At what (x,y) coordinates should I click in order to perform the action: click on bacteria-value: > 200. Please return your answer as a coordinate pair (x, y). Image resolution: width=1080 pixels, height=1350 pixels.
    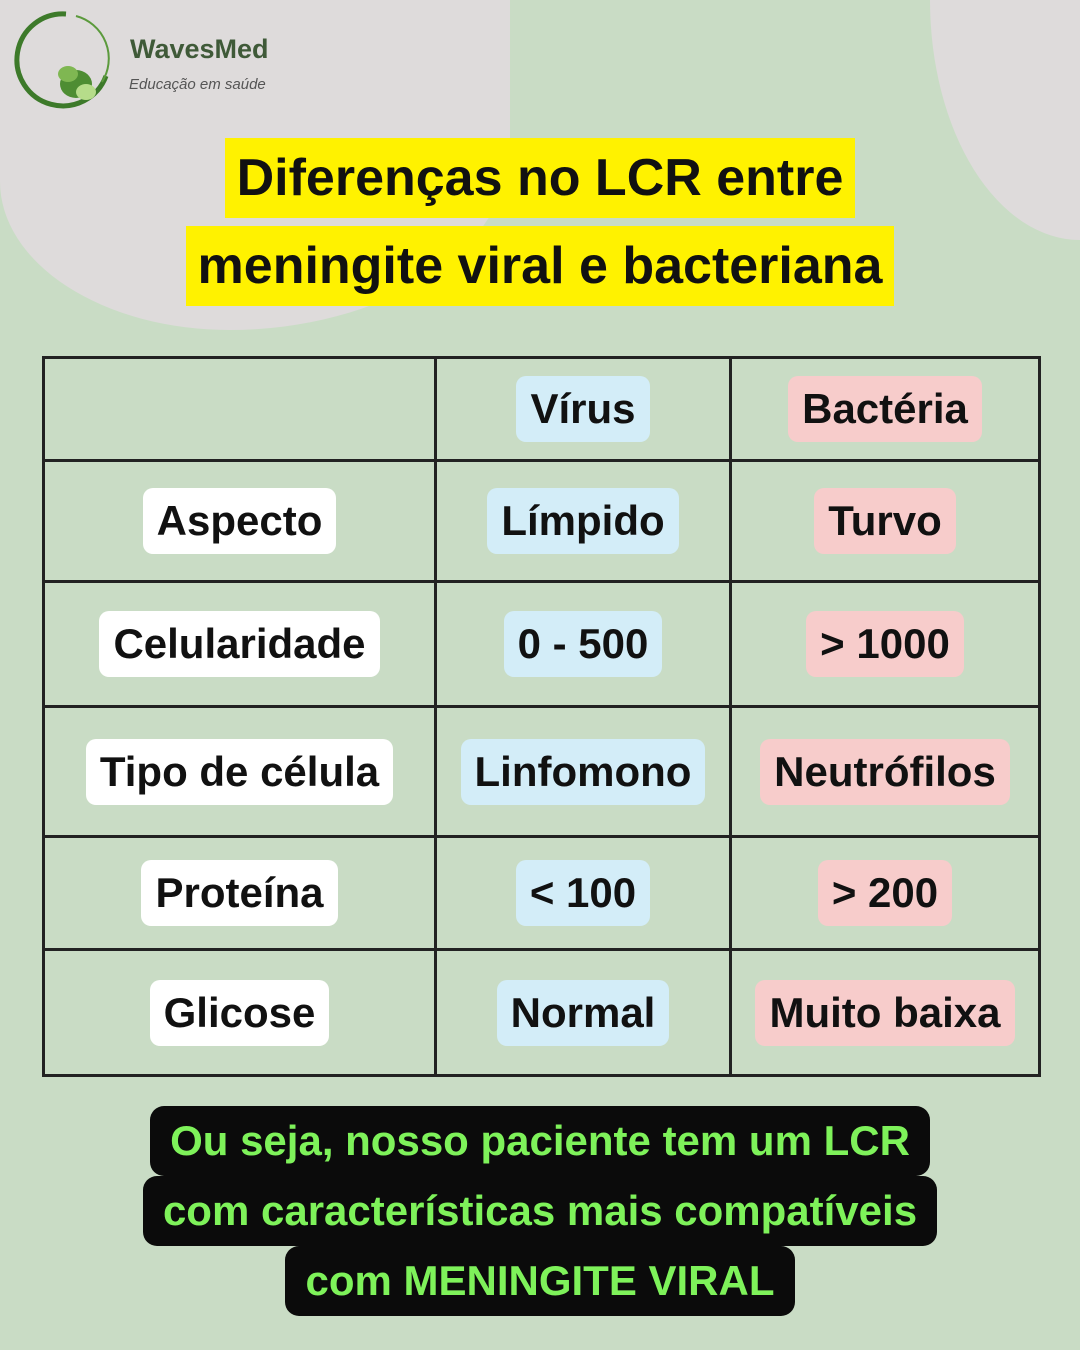
    Looking at the image, I should click on (885, 893).